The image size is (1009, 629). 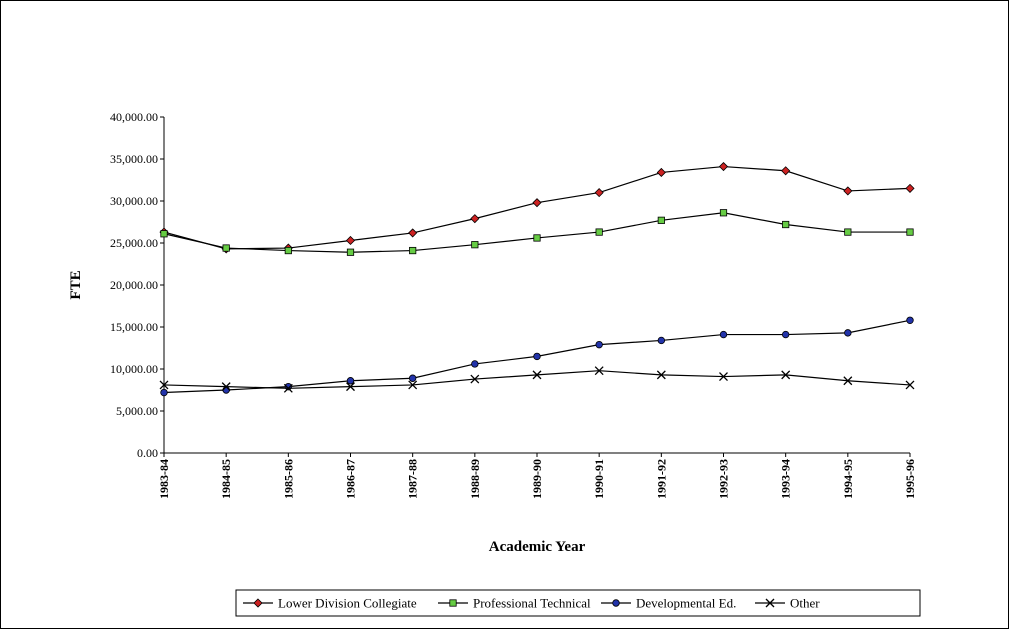 What do you see at coordinates (537, 547) in the screenshot?
I see `x-axis-title: Academic Year` at bounding box center [537, 547].